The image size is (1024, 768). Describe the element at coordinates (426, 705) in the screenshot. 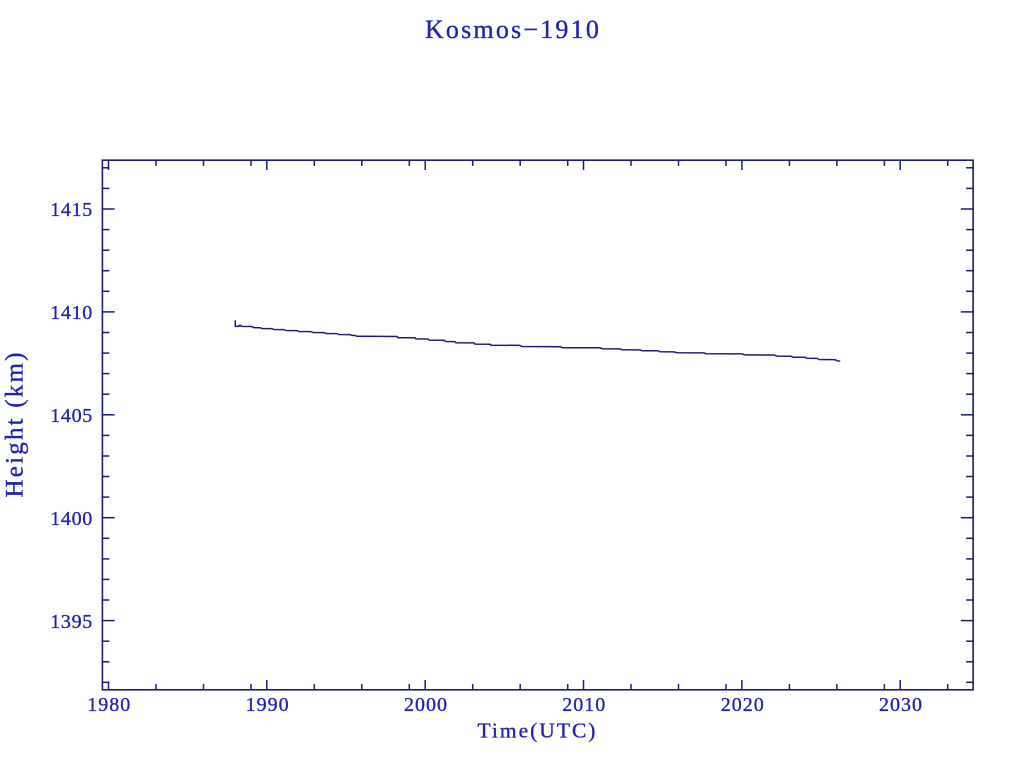

I see `svg-text: 2000` at that location.